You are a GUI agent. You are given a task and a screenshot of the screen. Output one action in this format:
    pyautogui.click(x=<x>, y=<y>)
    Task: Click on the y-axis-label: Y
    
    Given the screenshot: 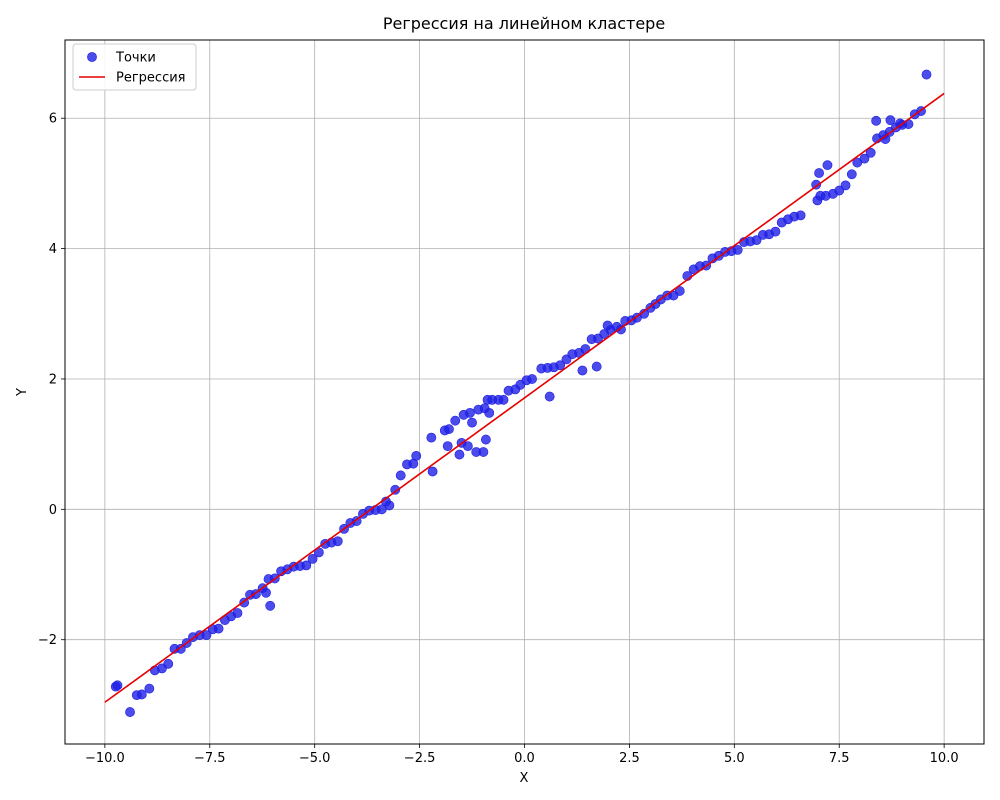 What is the action you would take?
    pyautogui.click(x=22, y=392)
    